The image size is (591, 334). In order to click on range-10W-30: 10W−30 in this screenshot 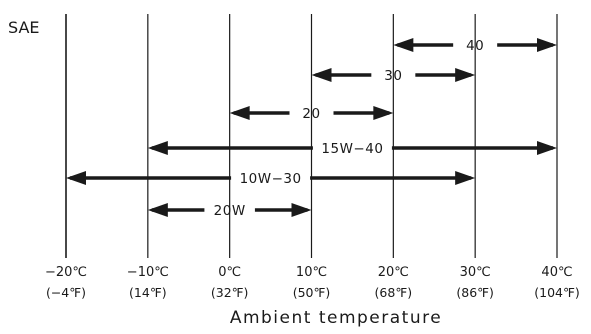, I will do `click(271, 179)`.